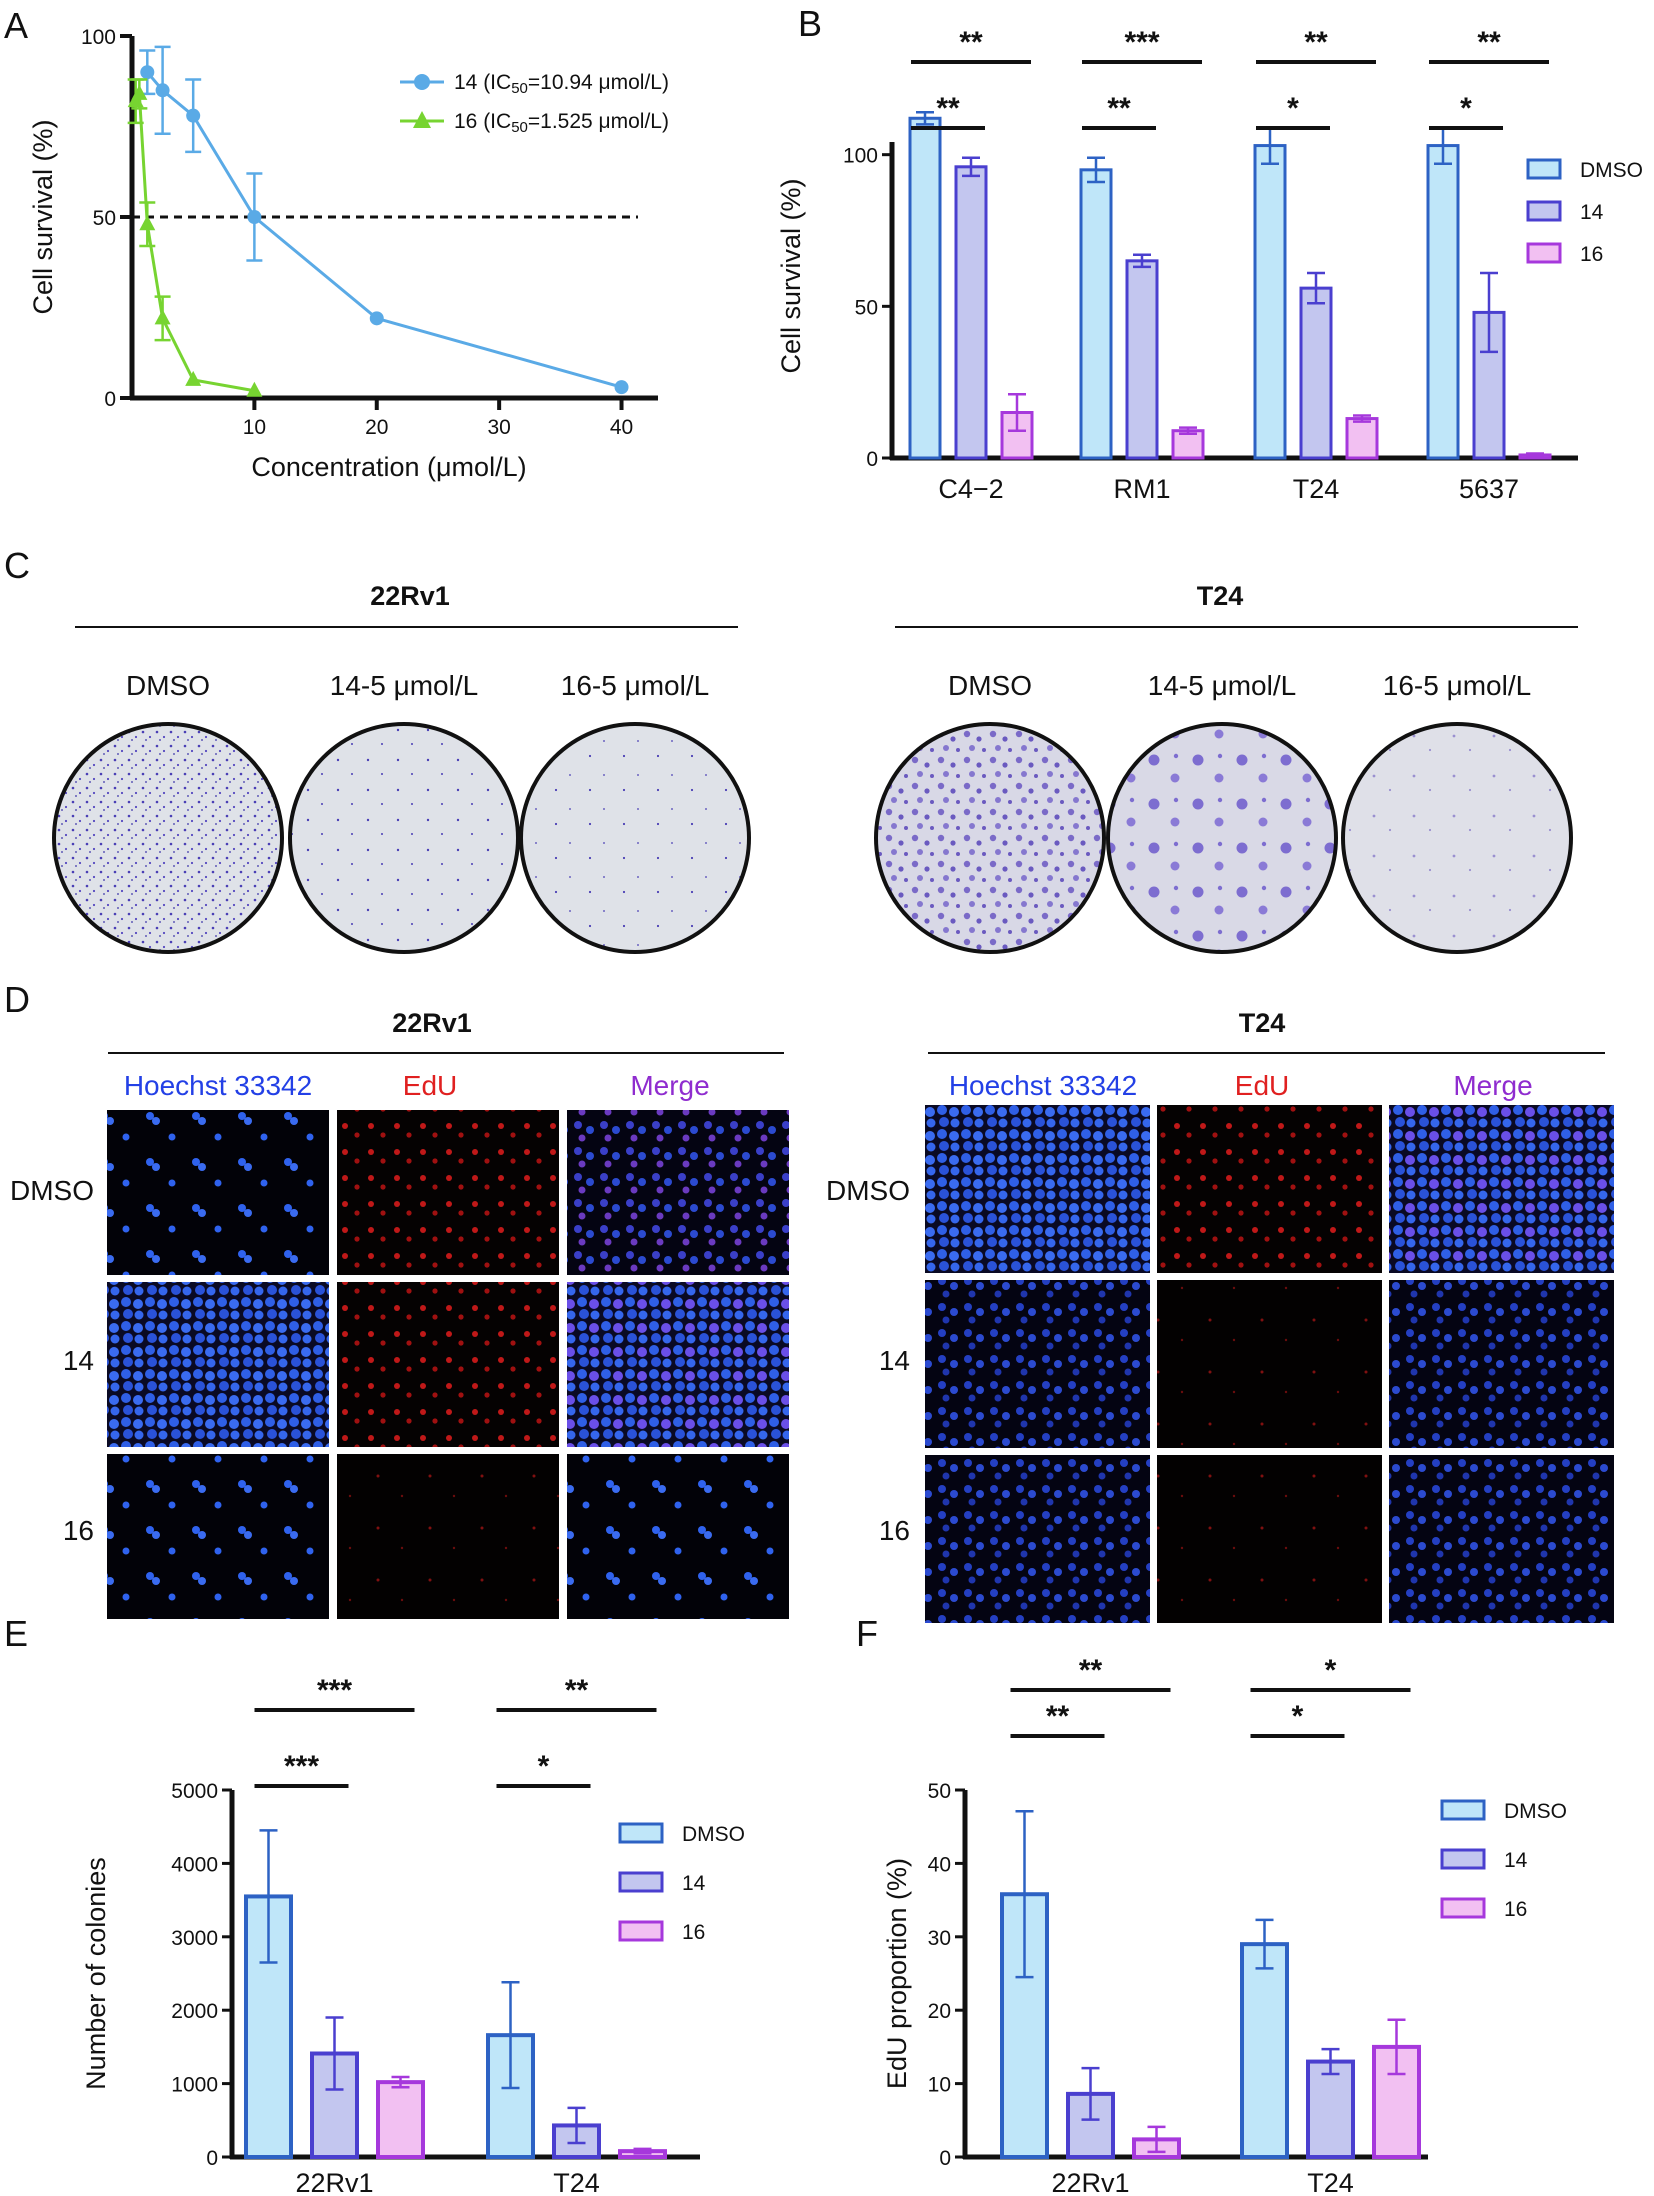 The height and width of the screenshot is (2196, 1654). I want to click on chartF-y-tick-label: 30, so click(939, 1938).